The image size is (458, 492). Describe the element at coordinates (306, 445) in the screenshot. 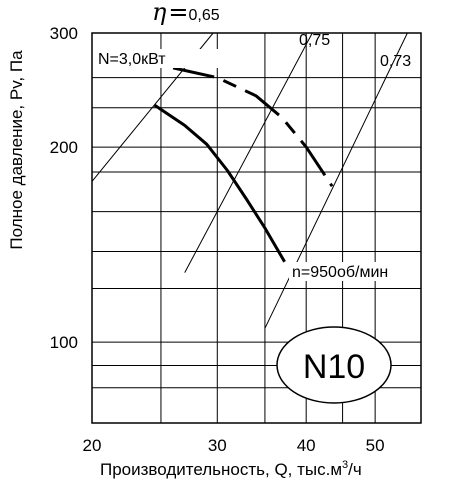

I see `x-tick-label: 40` at that location.